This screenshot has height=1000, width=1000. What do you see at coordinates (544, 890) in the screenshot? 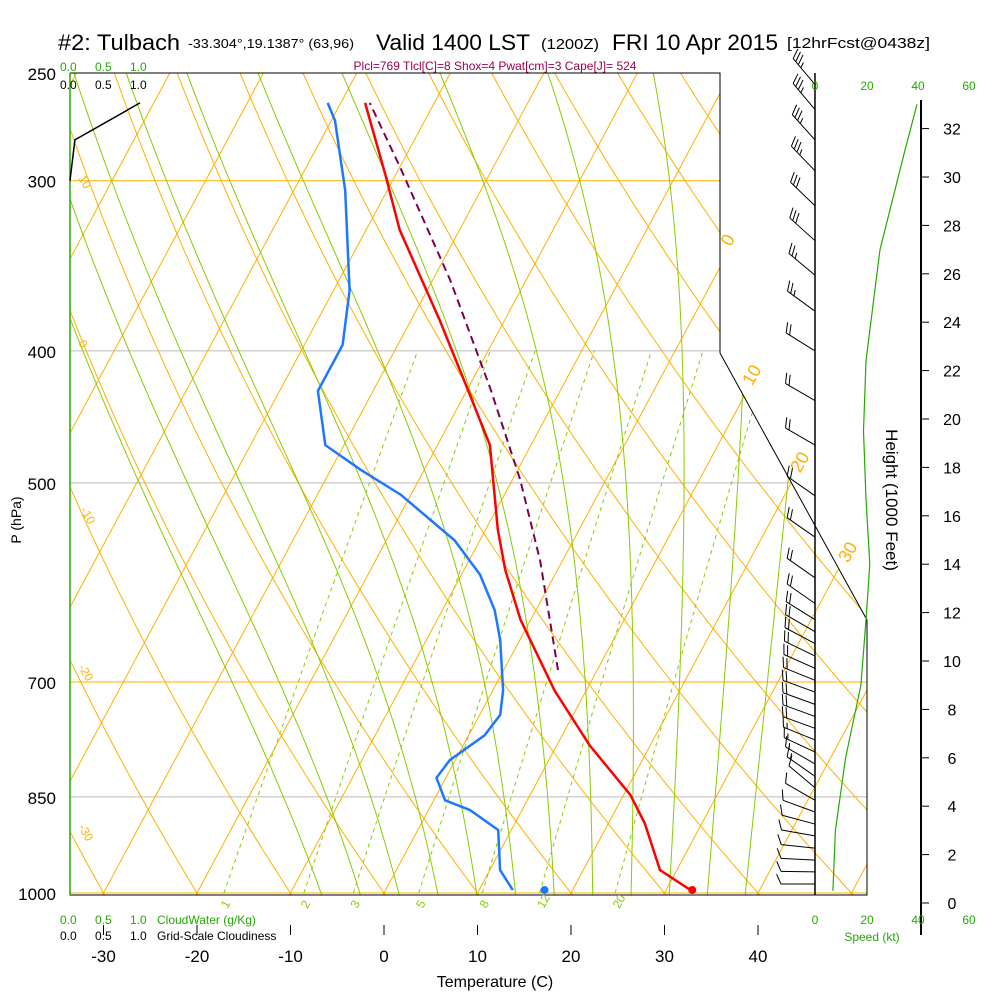
I see `surface-dewpoint-dot` at bounding box center [544, 890].